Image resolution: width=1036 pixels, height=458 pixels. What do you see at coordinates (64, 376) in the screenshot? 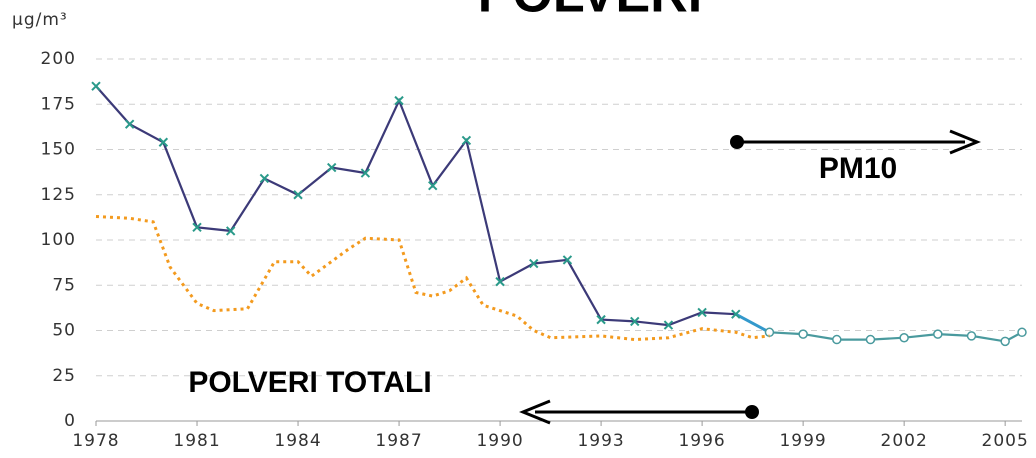
I see `y-tick-label: 25` at bounding box center [64, 376].